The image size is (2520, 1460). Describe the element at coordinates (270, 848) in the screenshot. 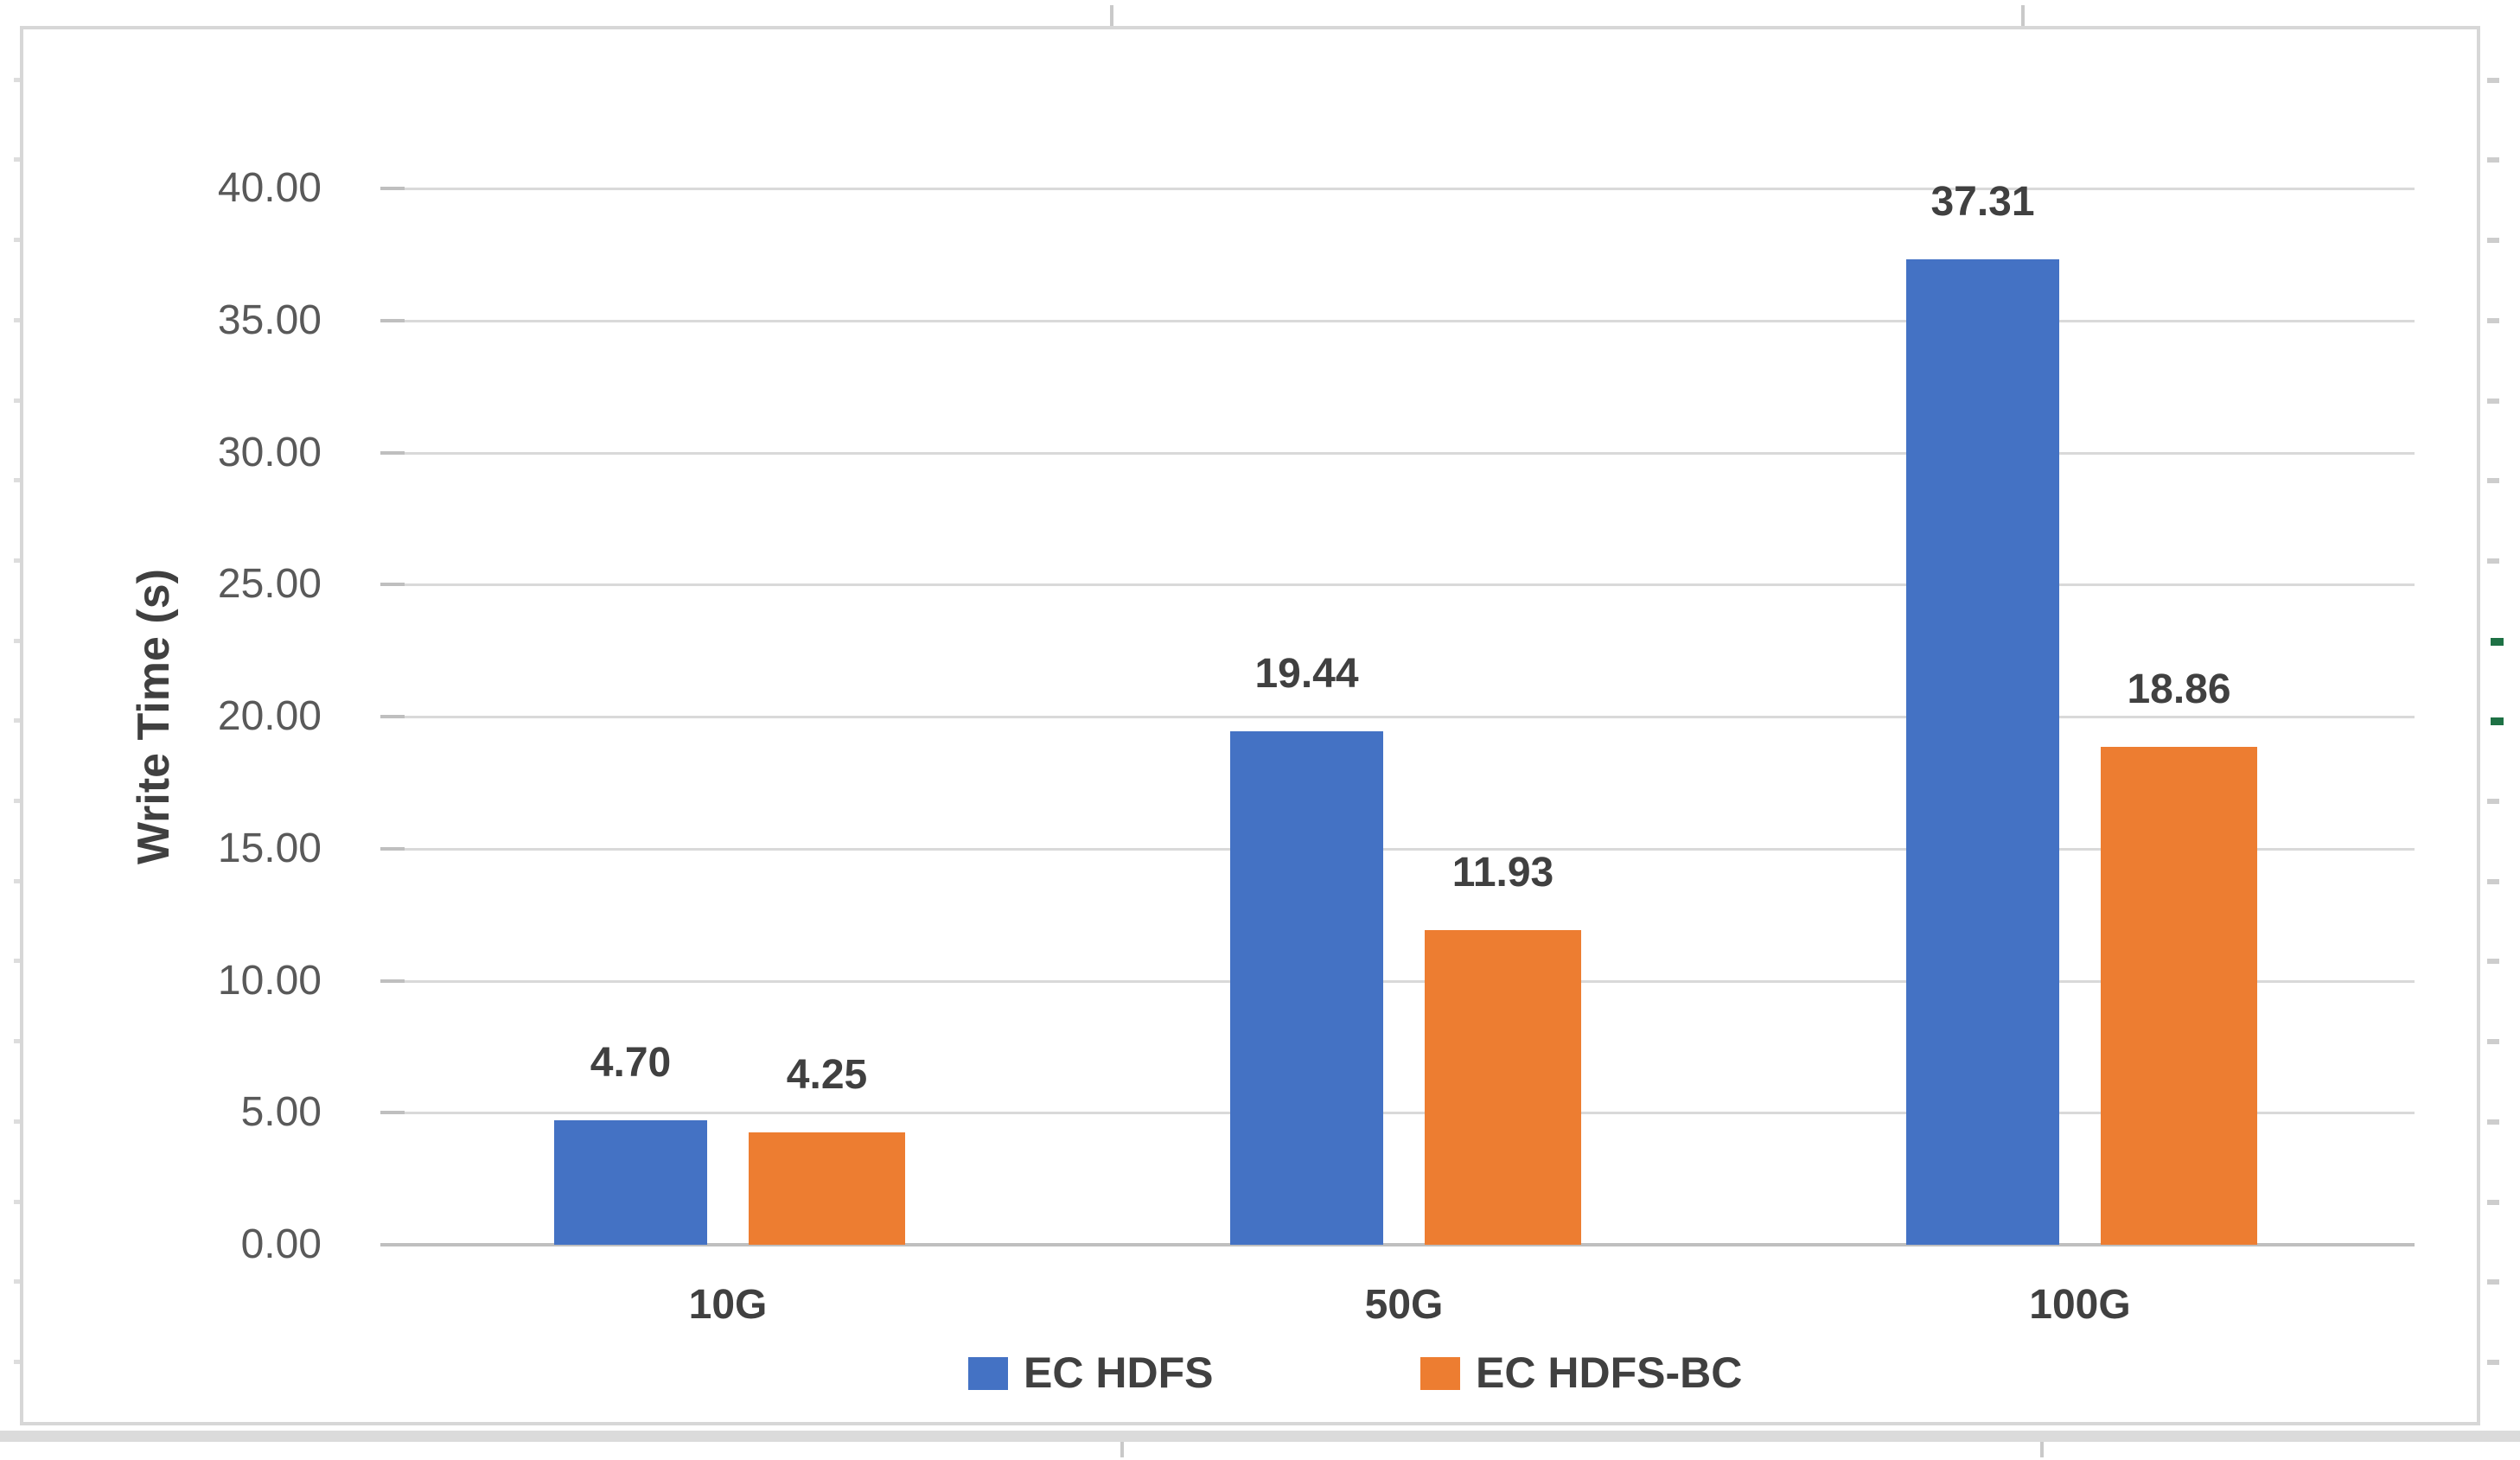

I see `y-axis-tick-label: 15.00` at that location.